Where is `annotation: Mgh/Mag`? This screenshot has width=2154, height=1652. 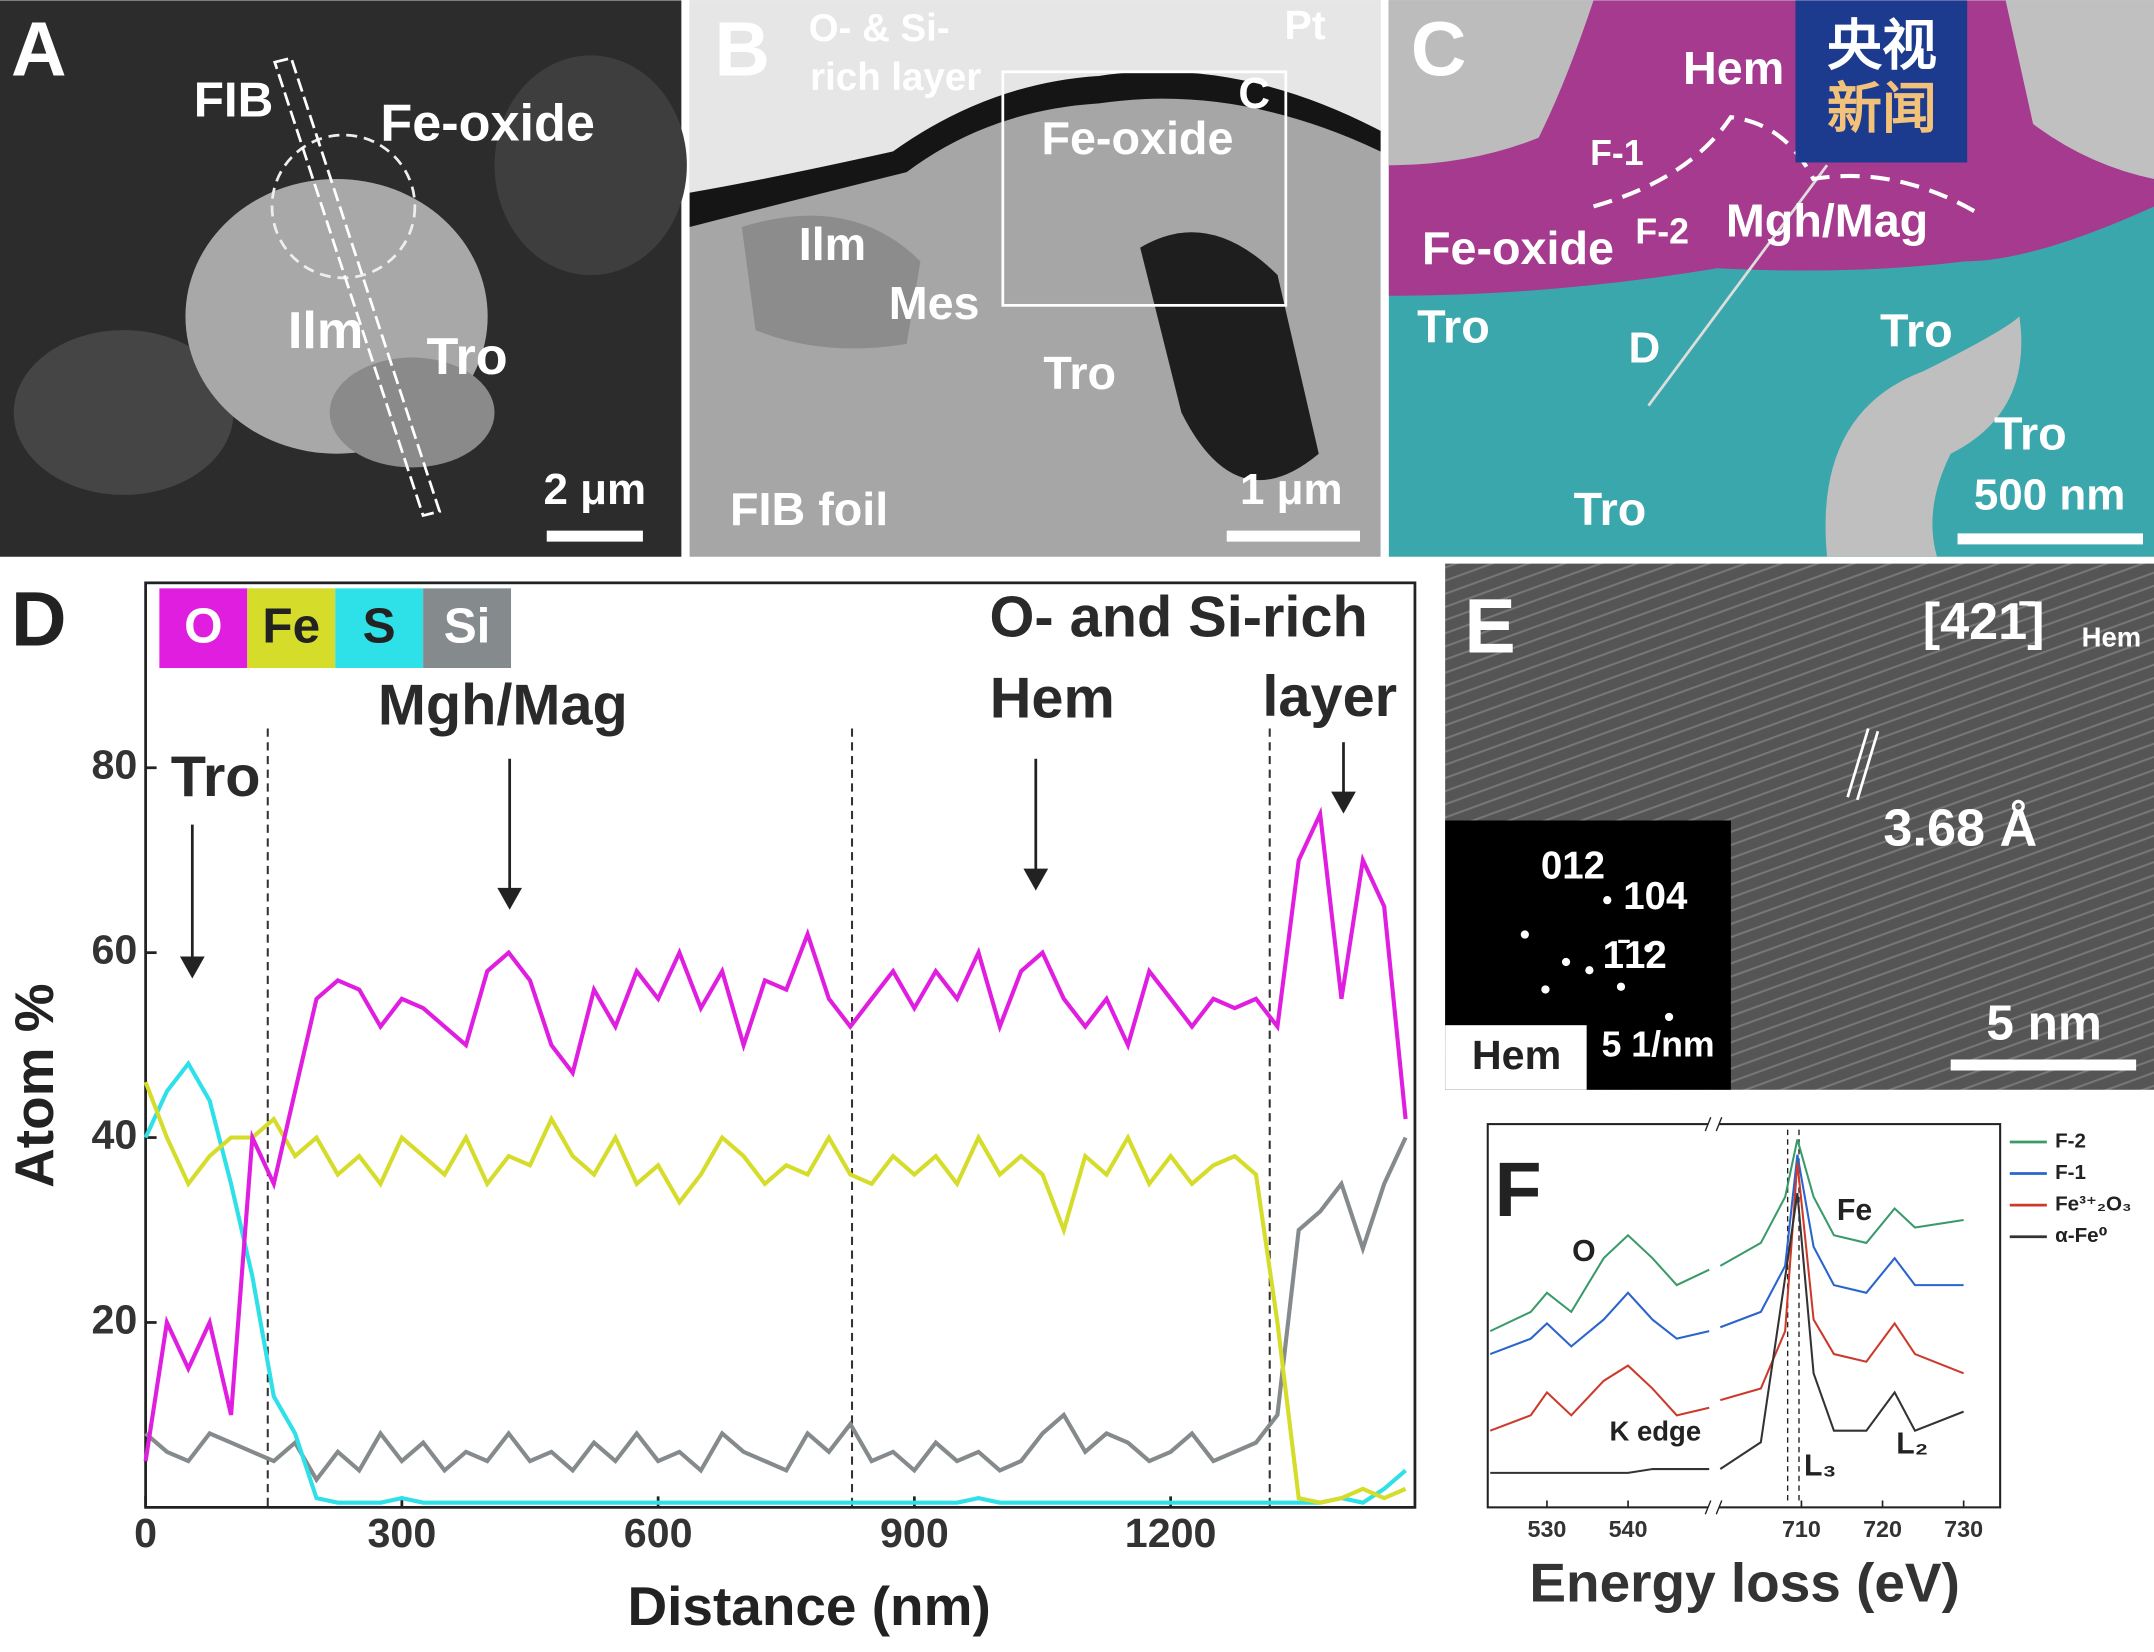
annotation: Mgh/Mag is located at coordinates (503, 705).